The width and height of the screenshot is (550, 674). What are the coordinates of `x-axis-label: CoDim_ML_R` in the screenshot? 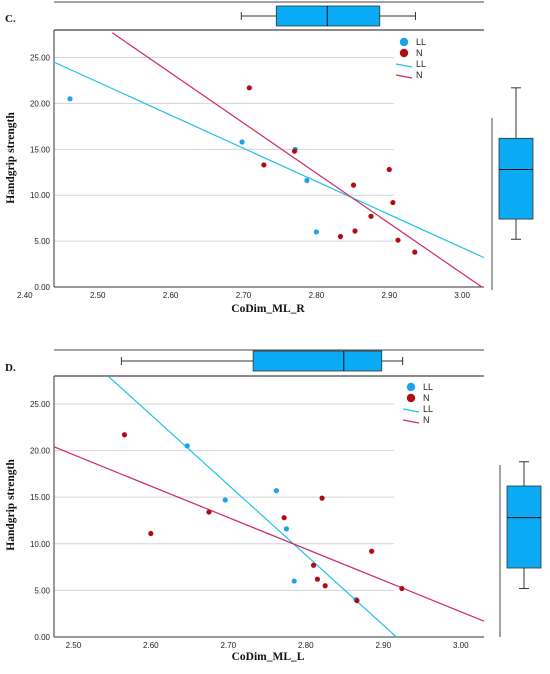 It's located at (268, 309).